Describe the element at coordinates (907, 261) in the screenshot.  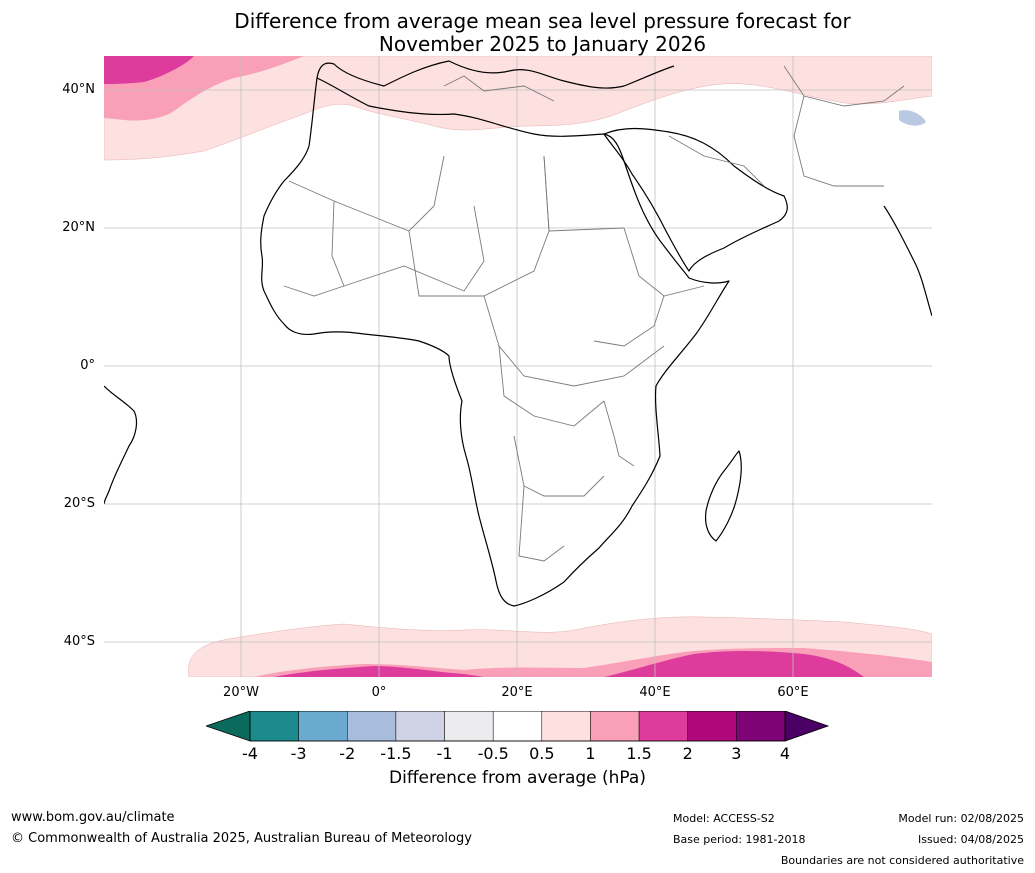
I see `coast-india` at that location.